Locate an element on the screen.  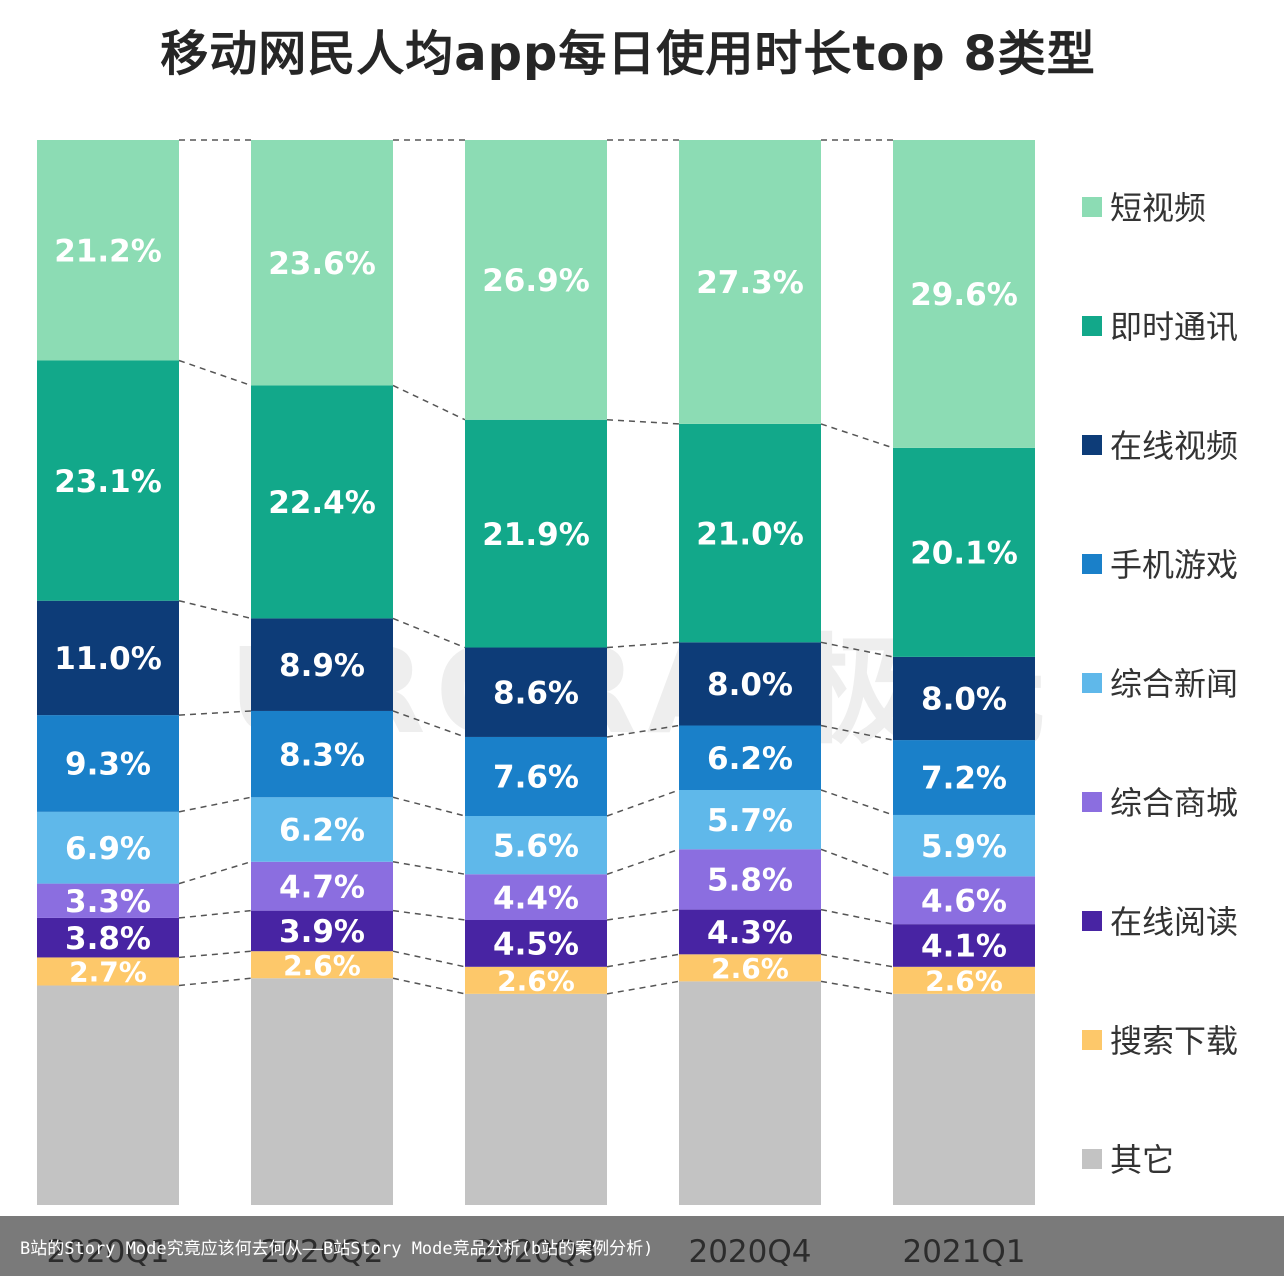
data-label: 20.1% is located at coordinates (964, 554).